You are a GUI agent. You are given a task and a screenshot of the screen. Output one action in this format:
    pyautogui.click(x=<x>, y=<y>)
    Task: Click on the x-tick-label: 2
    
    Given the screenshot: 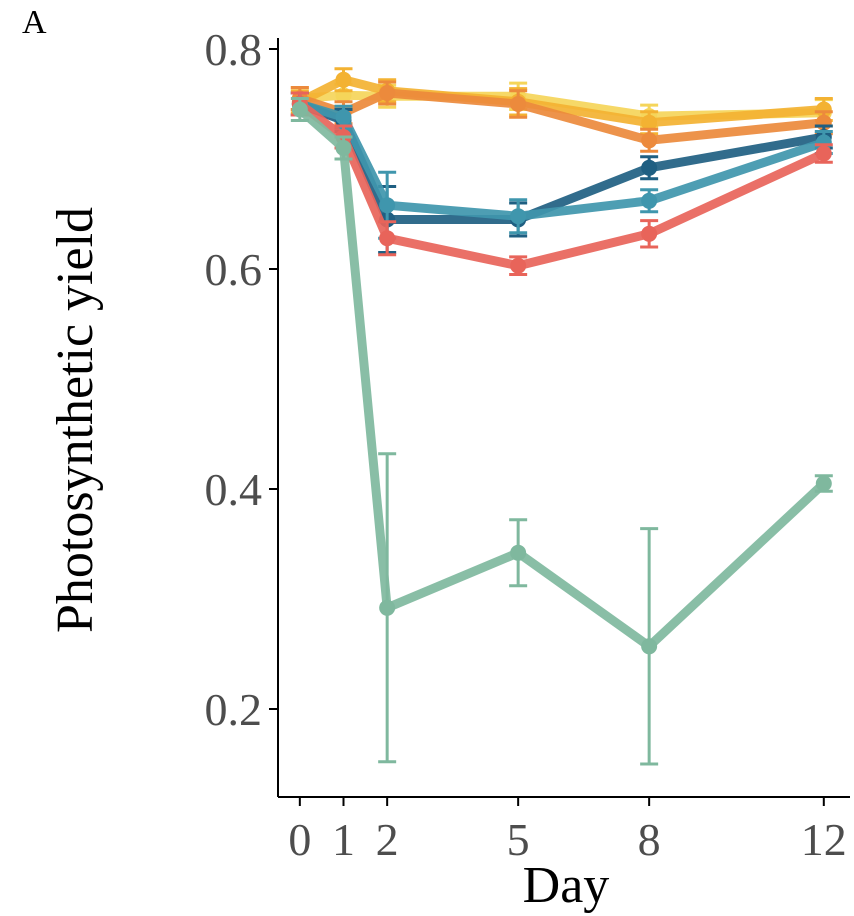 What is the action you would take?
    pyautogui.click(x=387, y=839)
    